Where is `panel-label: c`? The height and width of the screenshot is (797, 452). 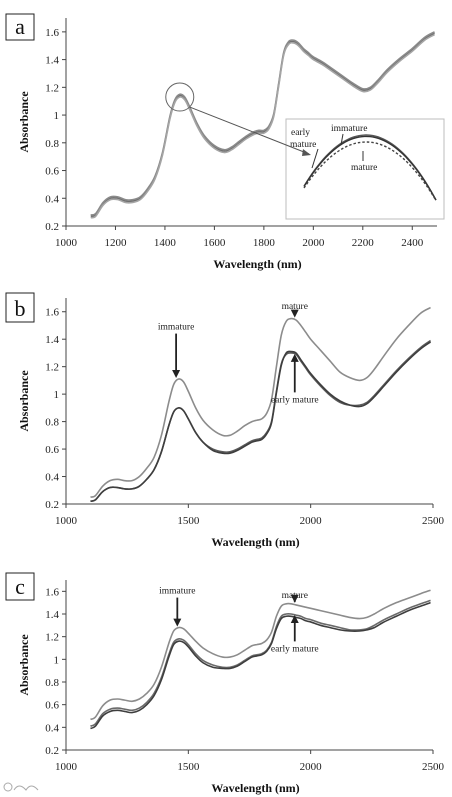
panel-label: c is located at coordinates (20, 586).